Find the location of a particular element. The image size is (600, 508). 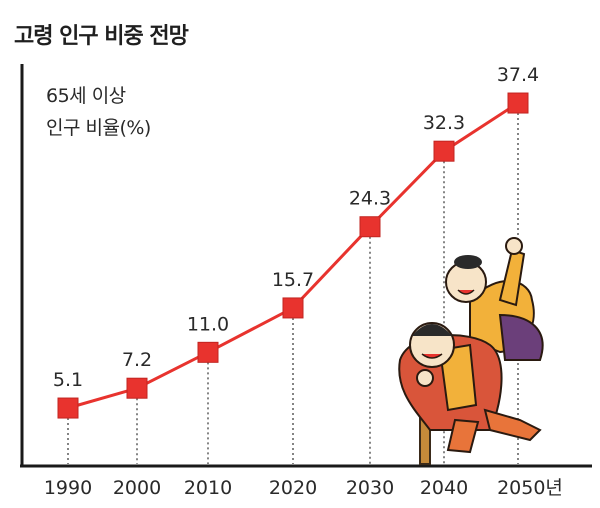

y-axis-label-line-1: 65세 이상 is located at coordinates (86, 96).